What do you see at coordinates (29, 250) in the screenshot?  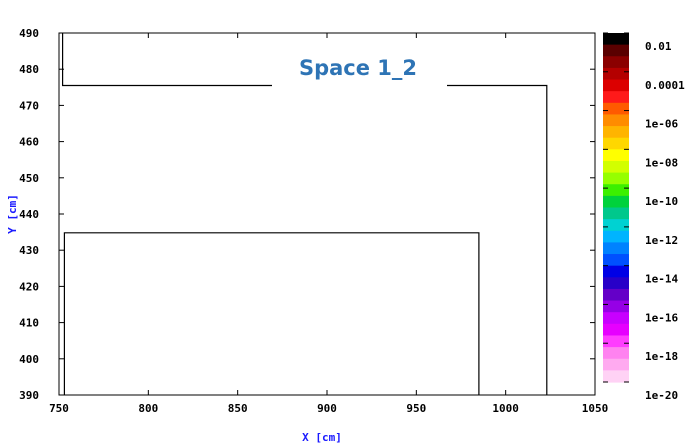 I see `y-tick-label: 430` at bounding box center [29, 250].